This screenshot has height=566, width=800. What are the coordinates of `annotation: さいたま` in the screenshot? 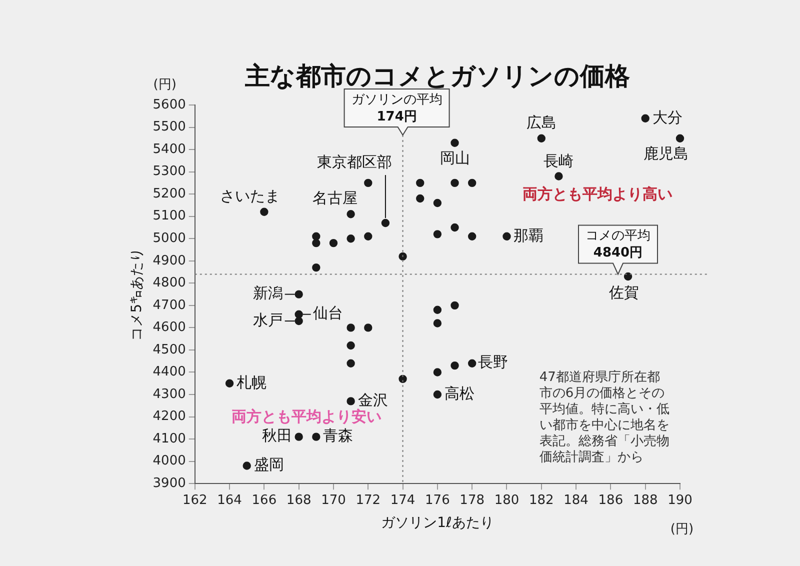 It's located at (250, 195).